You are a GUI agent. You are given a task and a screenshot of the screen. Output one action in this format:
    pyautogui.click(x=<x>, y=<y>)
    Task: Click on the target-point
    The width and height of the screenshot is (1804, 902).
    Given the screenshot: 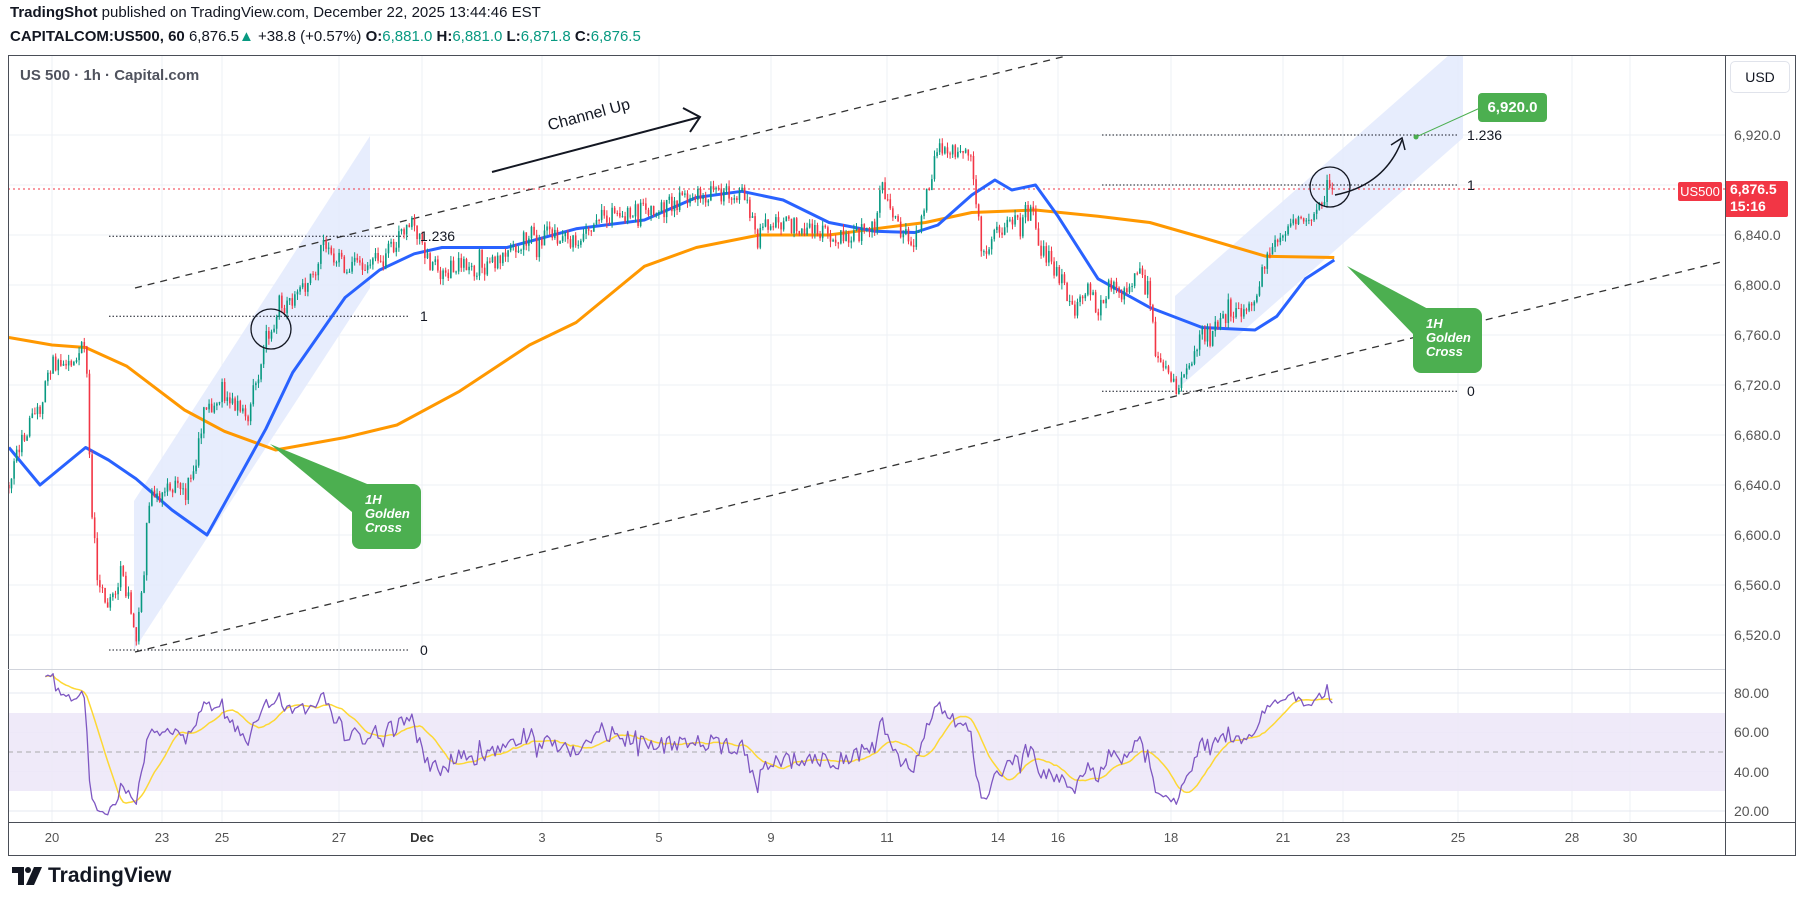 What is the action you would take?
    pyautogui.click(x=1416, y=137)
    